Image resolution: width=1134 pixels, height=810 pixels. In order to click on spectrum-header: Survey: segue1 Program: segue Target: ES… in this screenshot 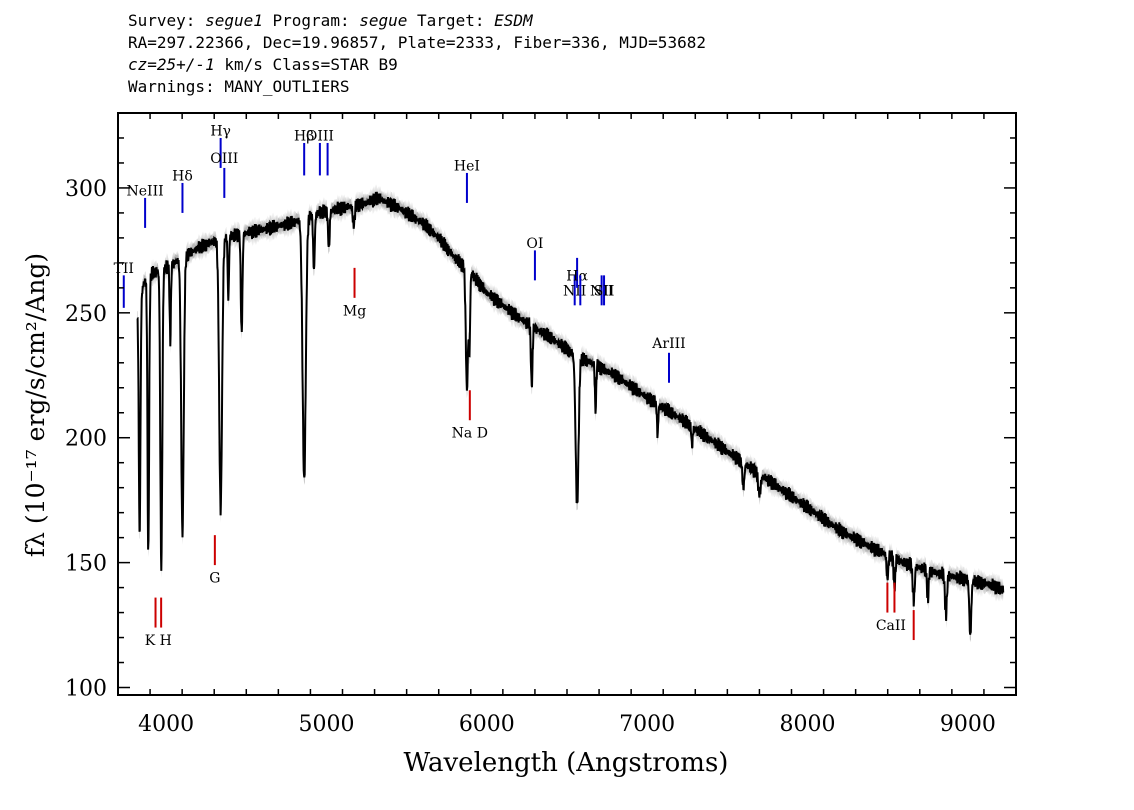, I will do `click(417, 54)`.